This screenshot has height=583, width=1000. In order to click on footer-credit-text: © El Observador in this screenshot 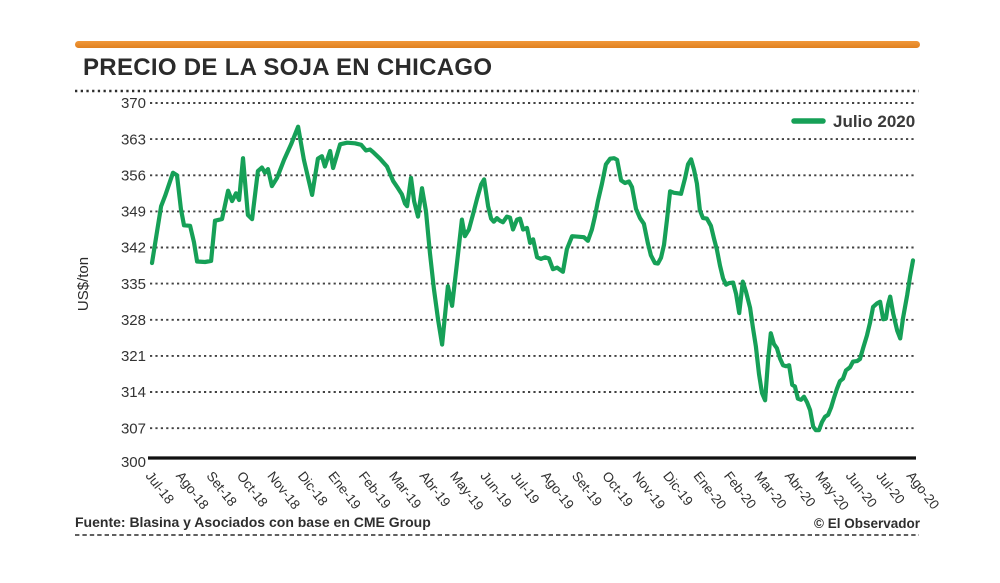, I will do `click(867, 523)`.